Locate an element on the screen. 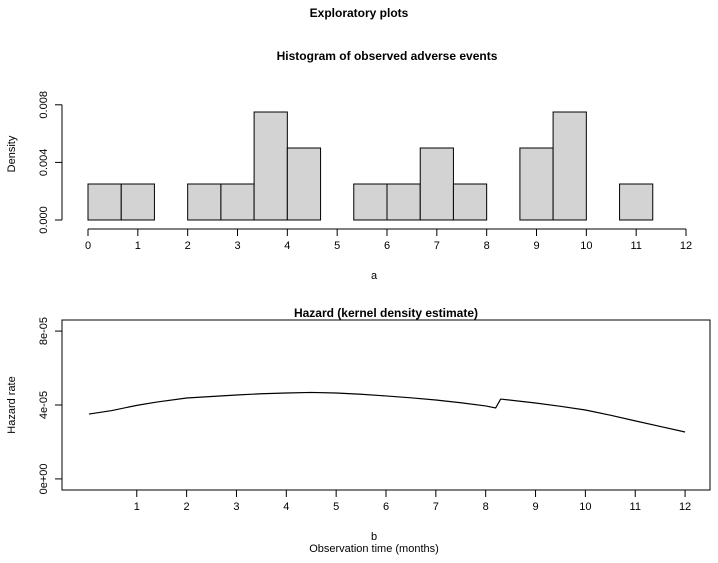 Image resolution: width=718 pixels, height=563 pixels. y-tick-label: 4e-05 is located at coordinates (44, 405).